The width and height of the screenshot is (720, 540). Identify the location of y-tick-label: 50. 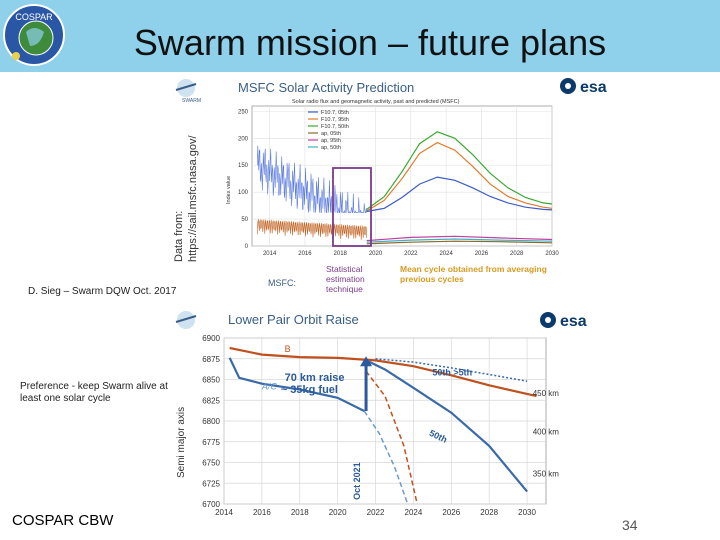
(244, 220).